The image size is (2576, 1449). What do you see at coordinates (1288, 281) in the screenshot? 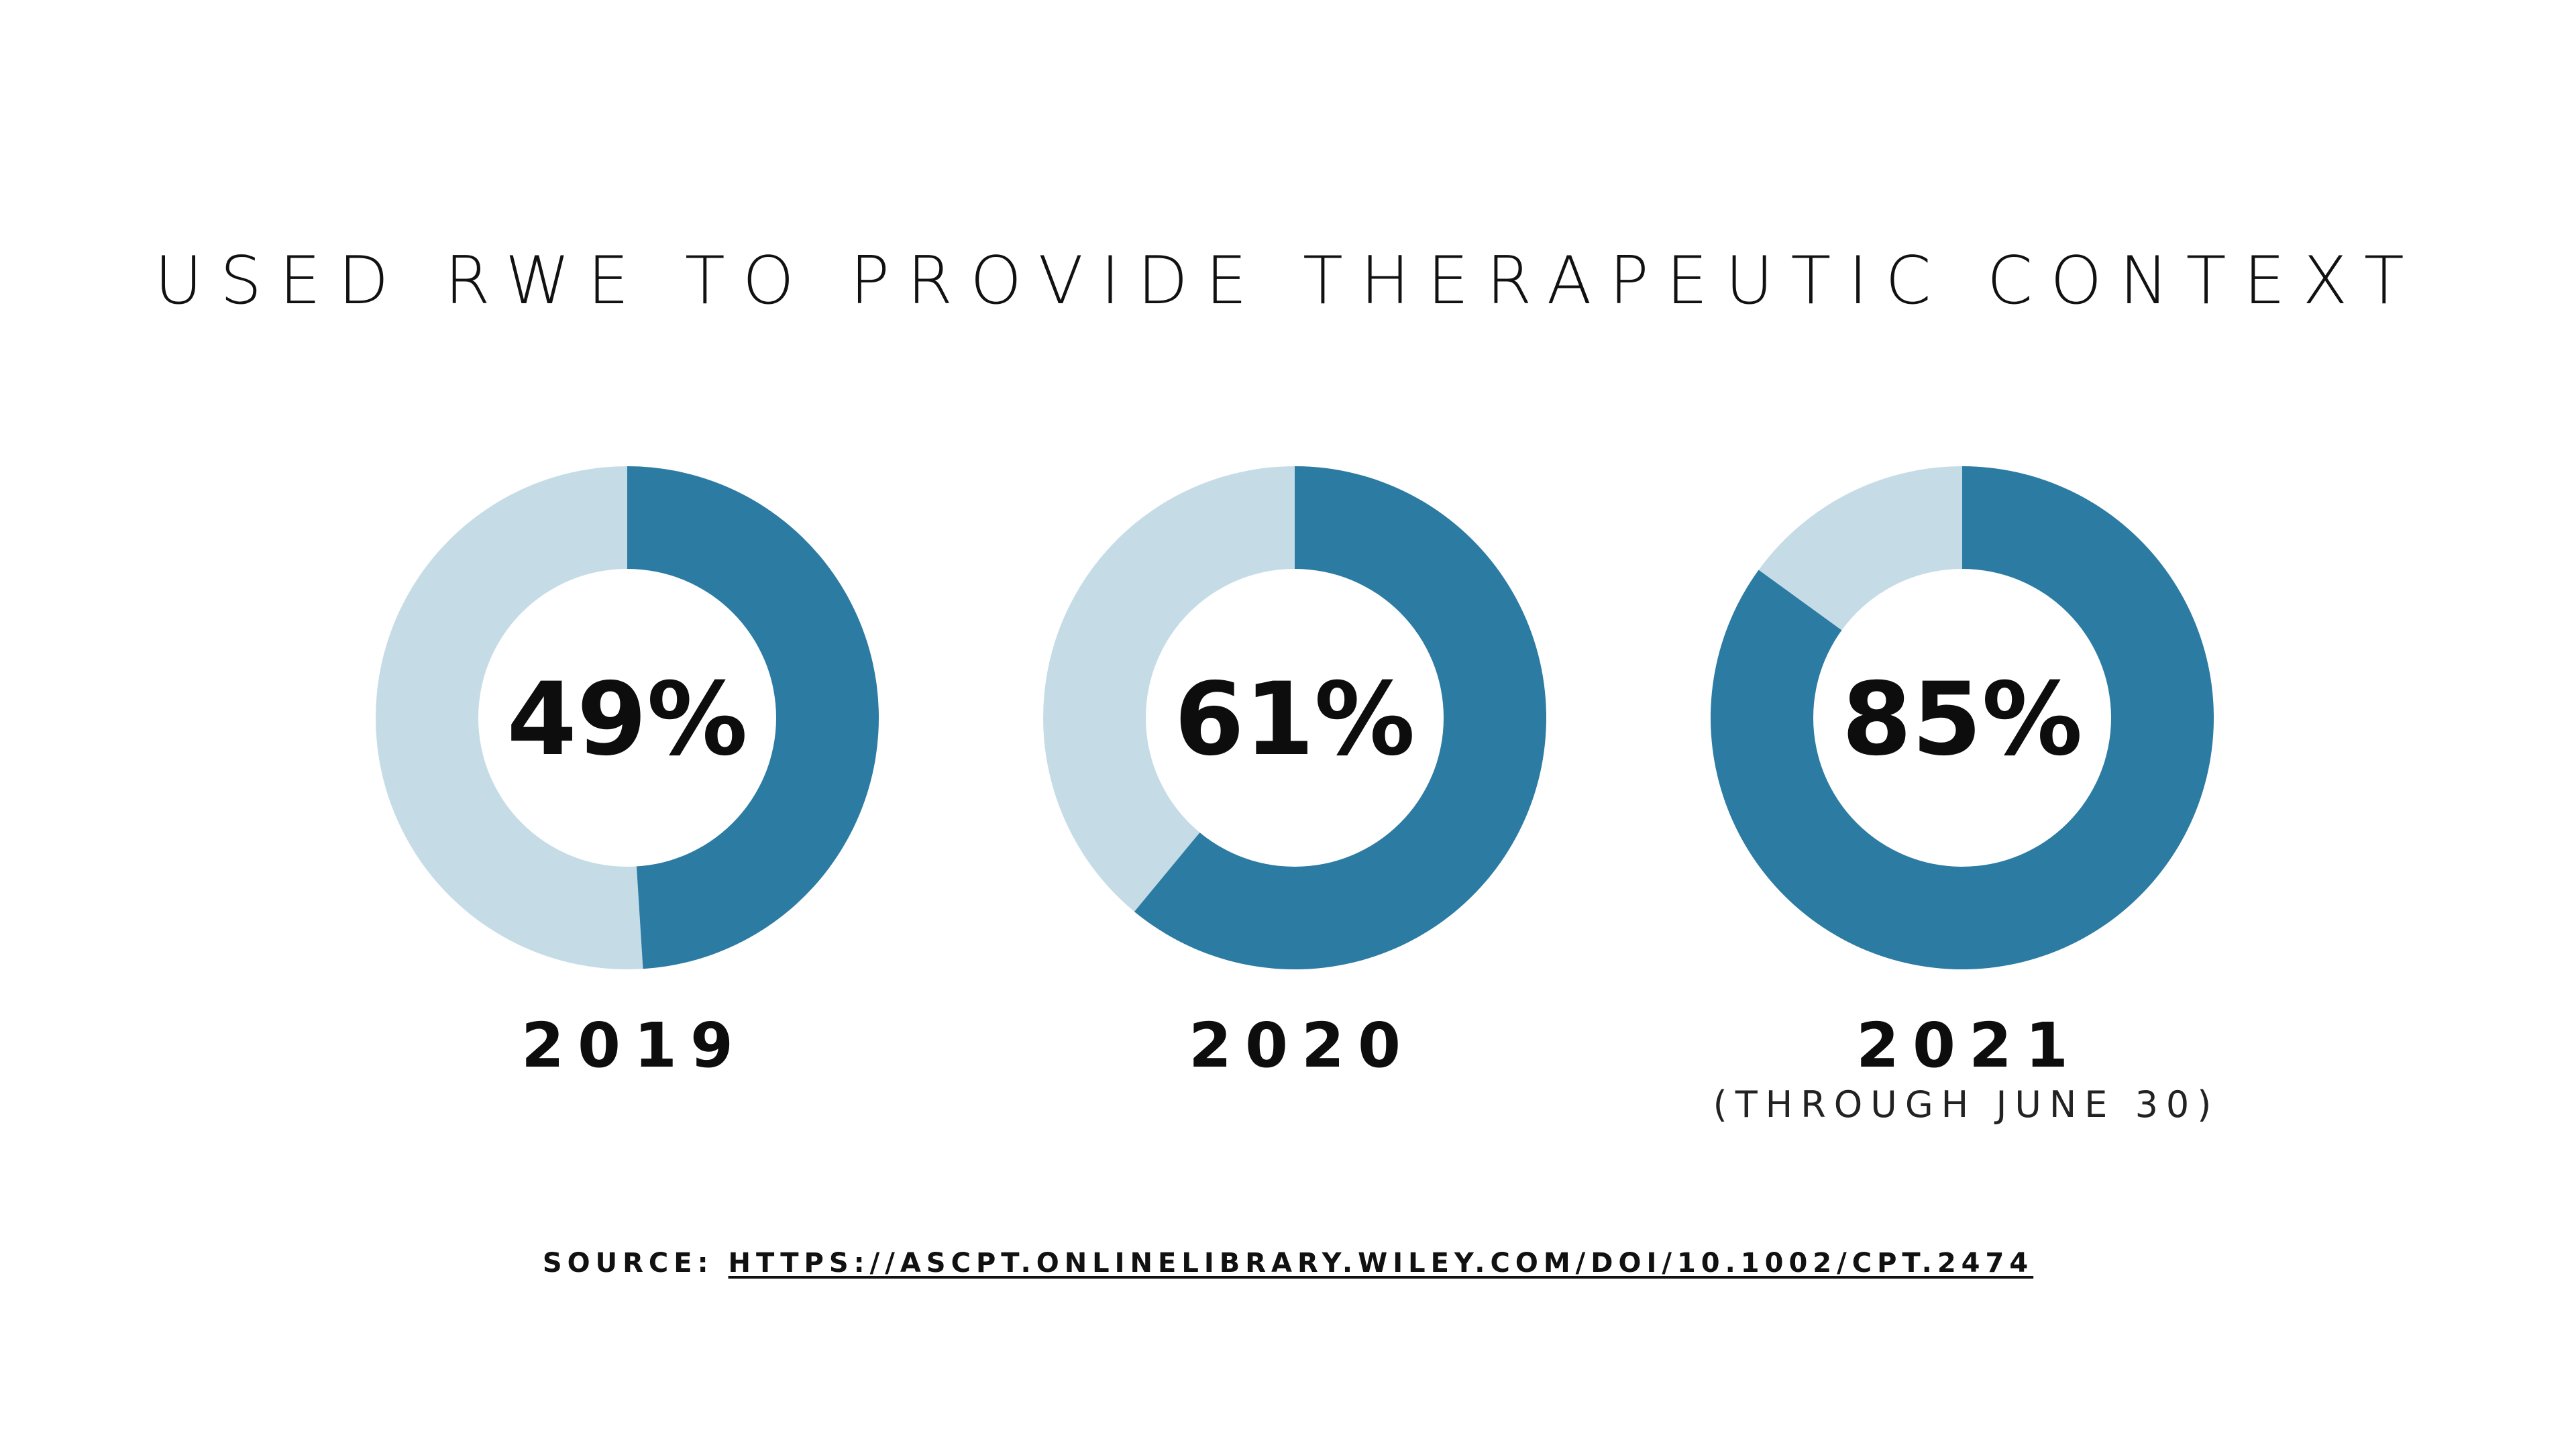
I see `page-title: USED RWE TO PROVIDE THERAPEUTIC CONTEXT` at bounding box center [1288, 281].